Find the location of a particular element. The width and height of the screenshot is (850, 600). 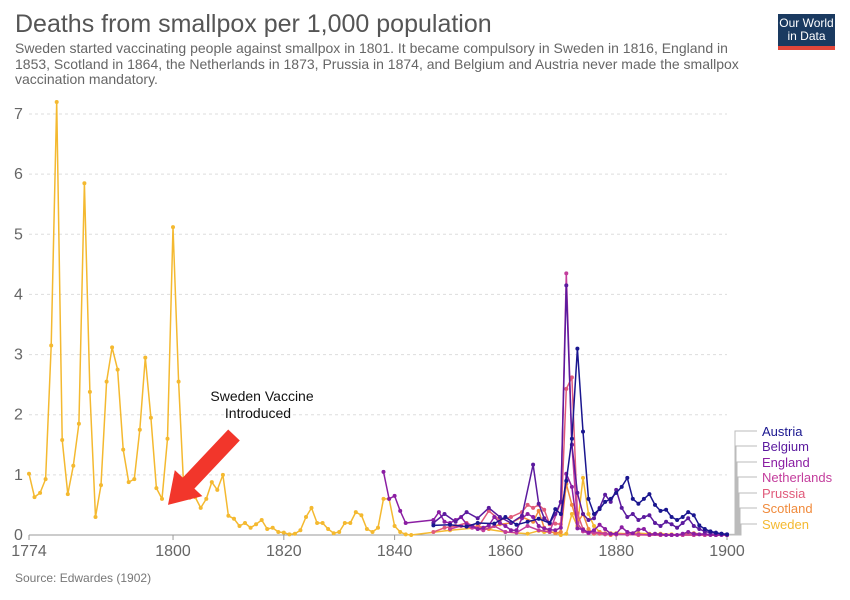

legend-label-scotland: Scotland is located at coordinates (787, 508).